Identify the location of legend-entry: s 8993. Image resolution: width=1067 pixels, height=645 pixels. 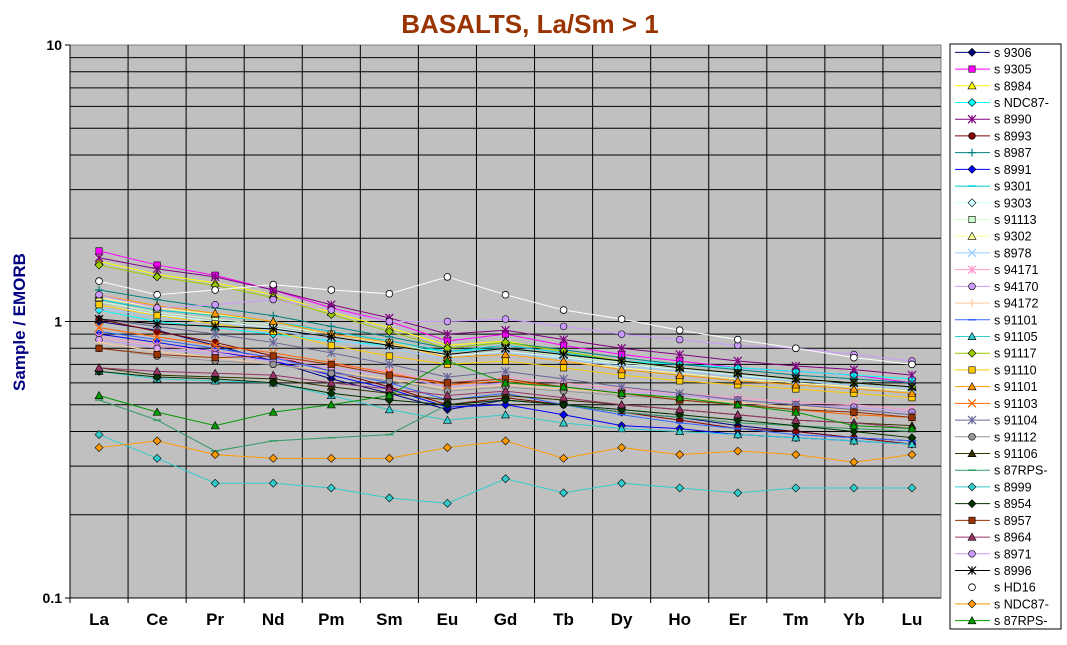
(993, 136).